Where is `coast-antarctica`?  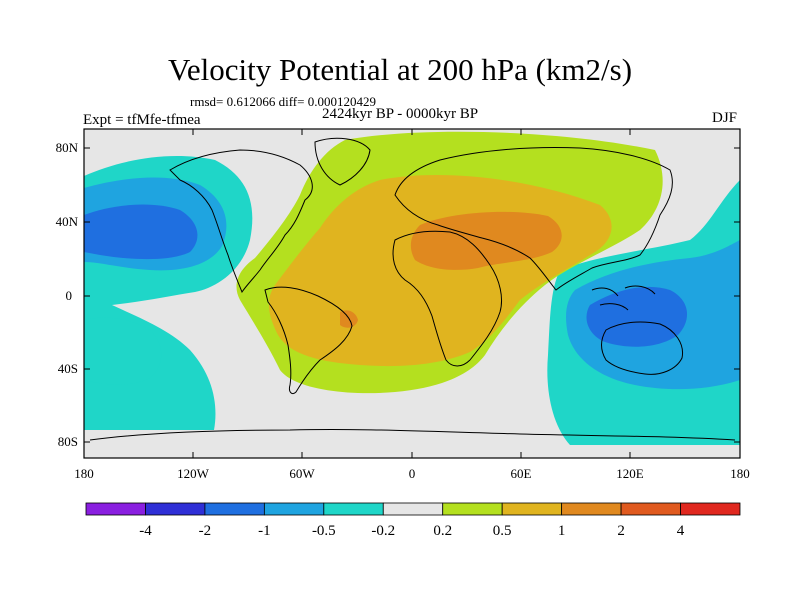 coast-antarctica is located at coordinates (412, 434).